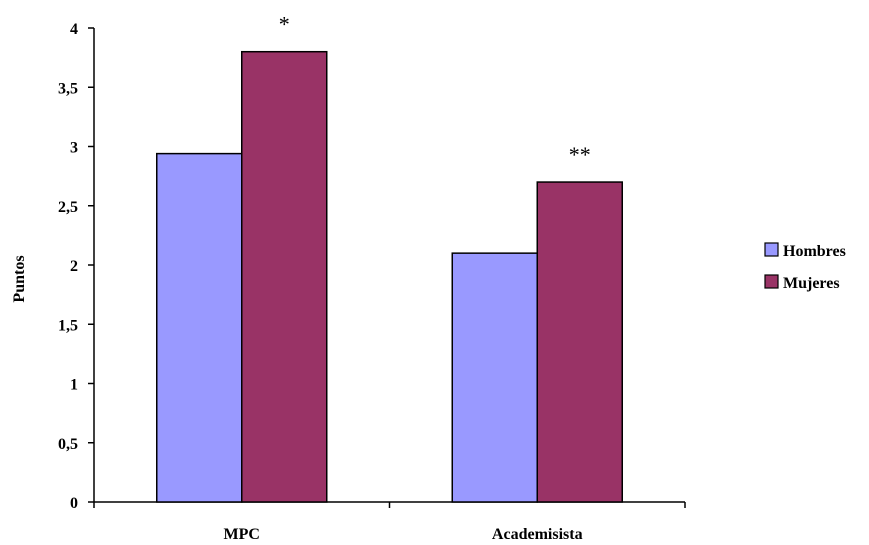 The height and width of the screenshot is (545, 869). Describe the element at coordinates (68, 207) in the screenshot. I see `y-tick-label: 2,5` at that location.